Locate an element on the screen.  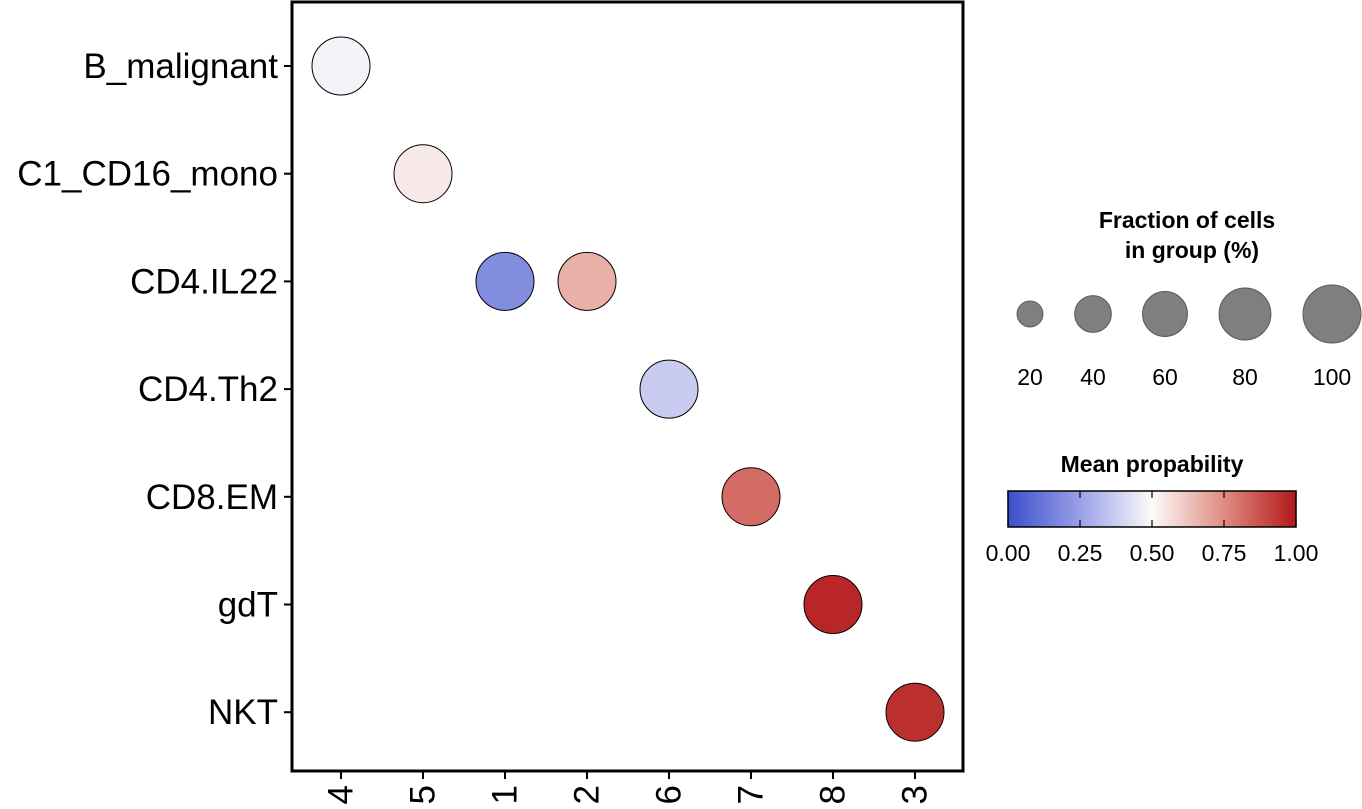
x-tick-label-3: 3 is located at coordinates (915, 794).